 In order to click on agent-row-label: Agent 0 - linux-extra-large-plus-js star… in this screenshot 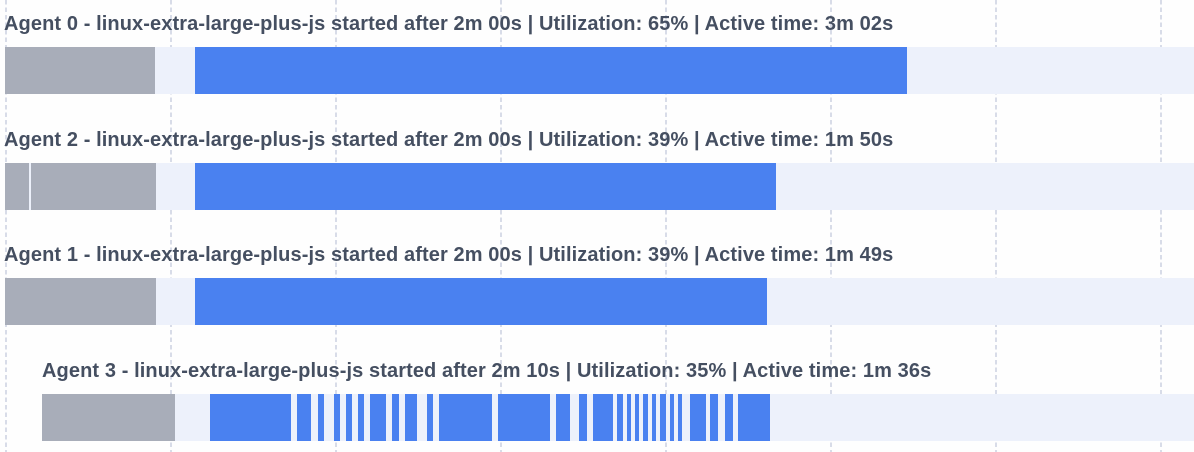, I will do `click(449, 24)`.